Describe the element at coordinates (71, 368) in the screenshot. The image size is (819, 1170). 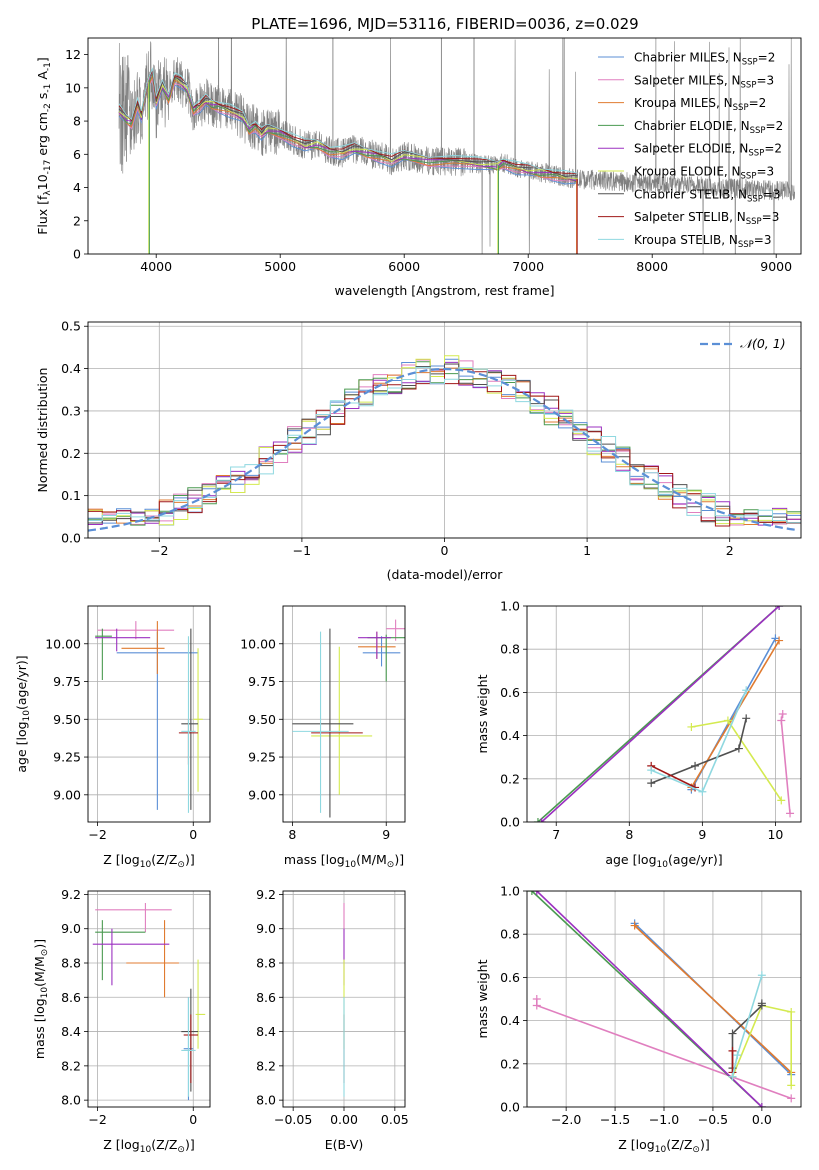
I see `y-tick-label: 0.4` at that location.